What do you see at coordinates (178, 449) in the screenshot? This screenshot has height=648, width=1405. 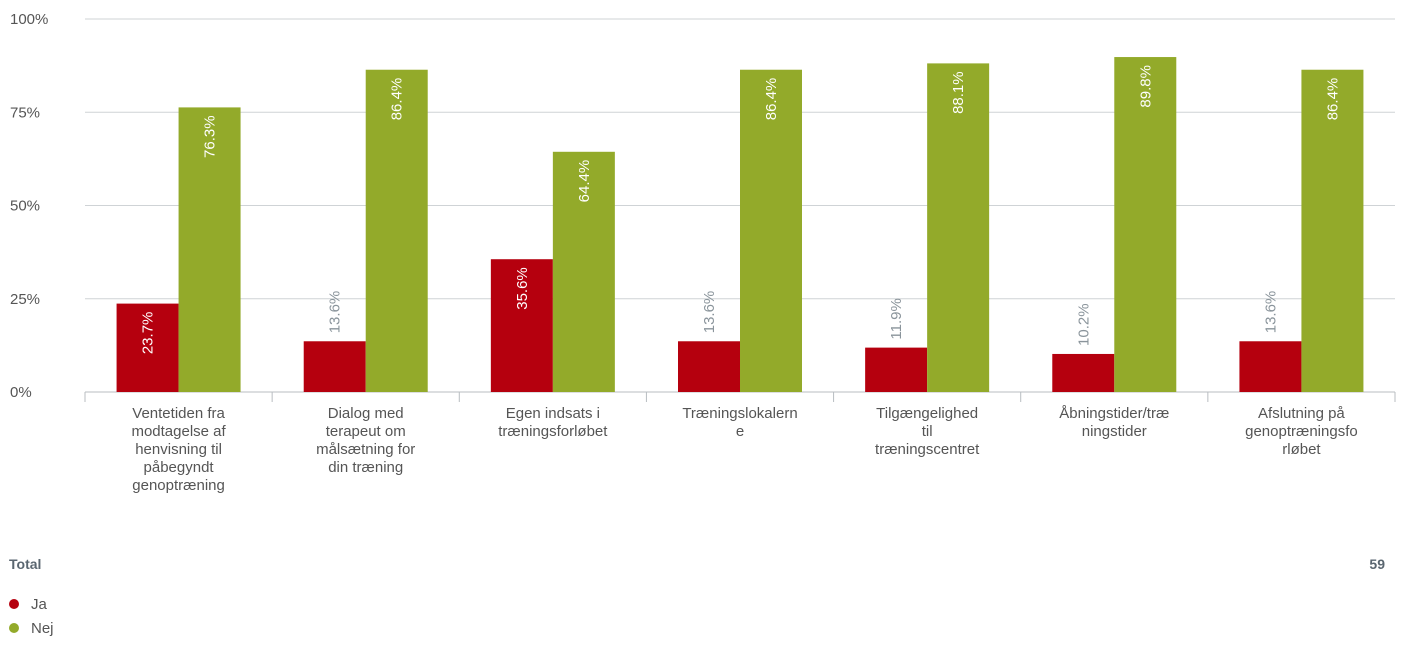 I see `x-tick-label: henvisning til` at bounding box center [178, 449].